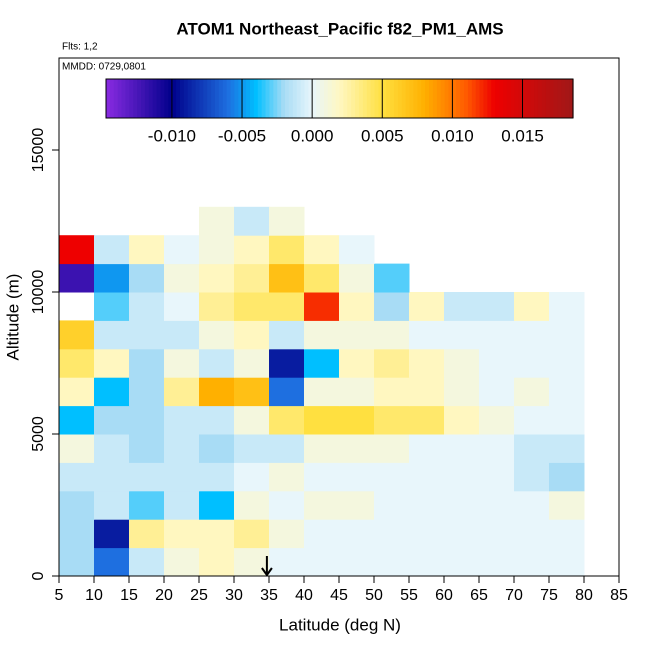  What do you see at coordinates (38, 575) in the screenshot?
I see `y-tick-label: 0` at bounding box center [38, 575].